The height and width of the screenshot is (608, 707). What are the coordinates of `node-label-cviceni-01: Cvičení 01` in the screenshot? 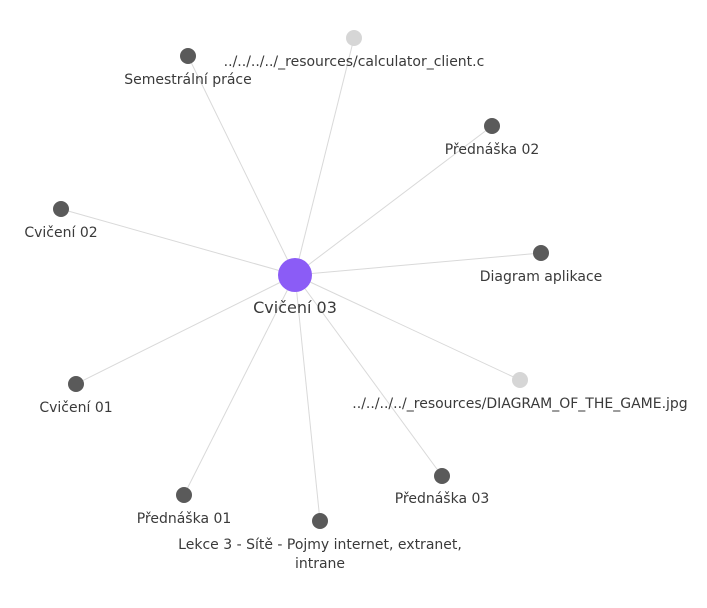 It's located at (75, 408).